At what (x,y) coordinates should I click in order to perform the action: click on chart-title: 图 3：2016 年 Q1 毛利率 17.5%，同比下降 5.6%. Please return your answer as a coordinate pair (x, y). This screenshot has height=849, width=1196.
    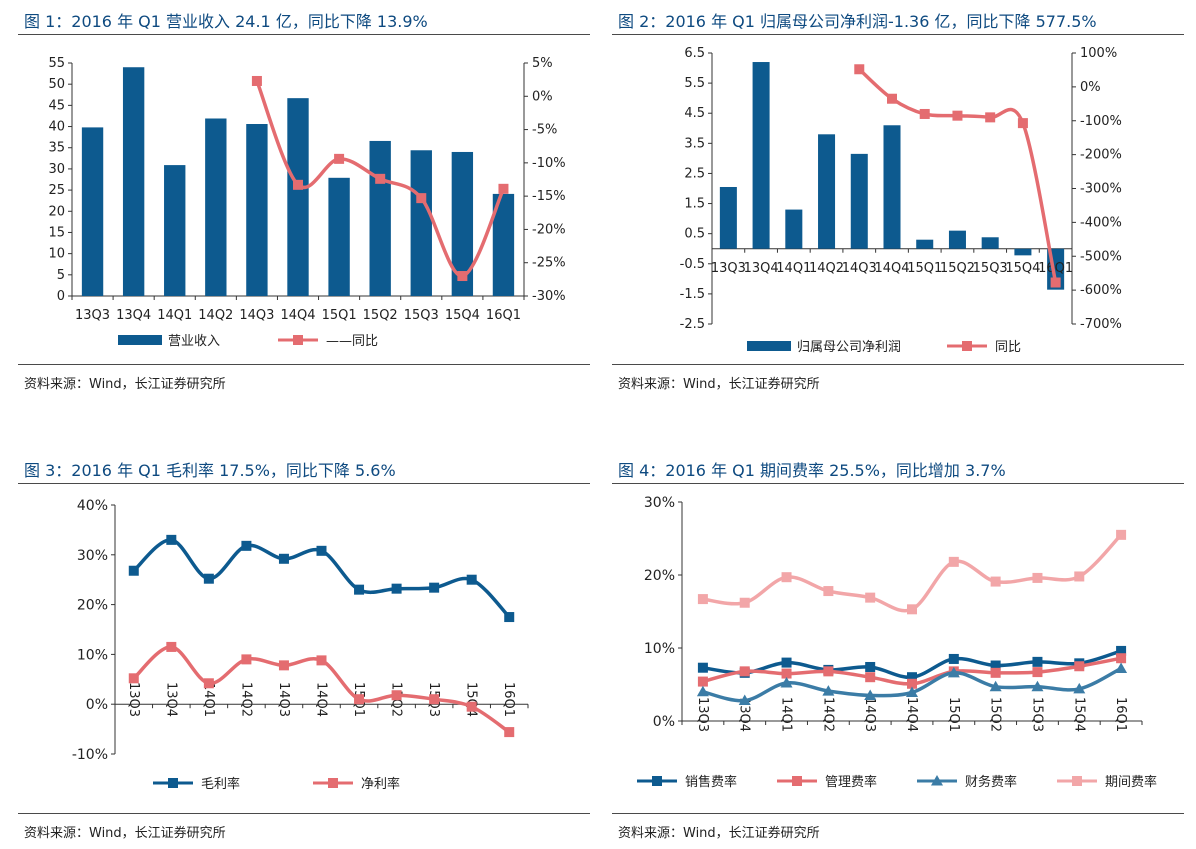
    Looking at the image, I should click on (210, 470).